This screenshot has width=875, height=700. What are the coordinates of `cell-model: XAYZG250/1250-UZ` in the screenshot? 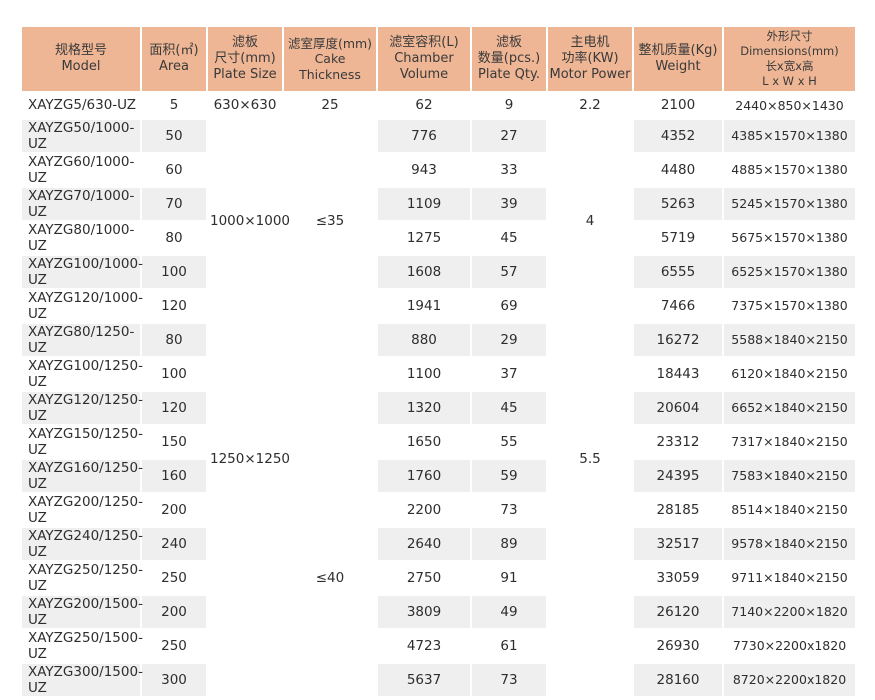 It's located at (81, 577).